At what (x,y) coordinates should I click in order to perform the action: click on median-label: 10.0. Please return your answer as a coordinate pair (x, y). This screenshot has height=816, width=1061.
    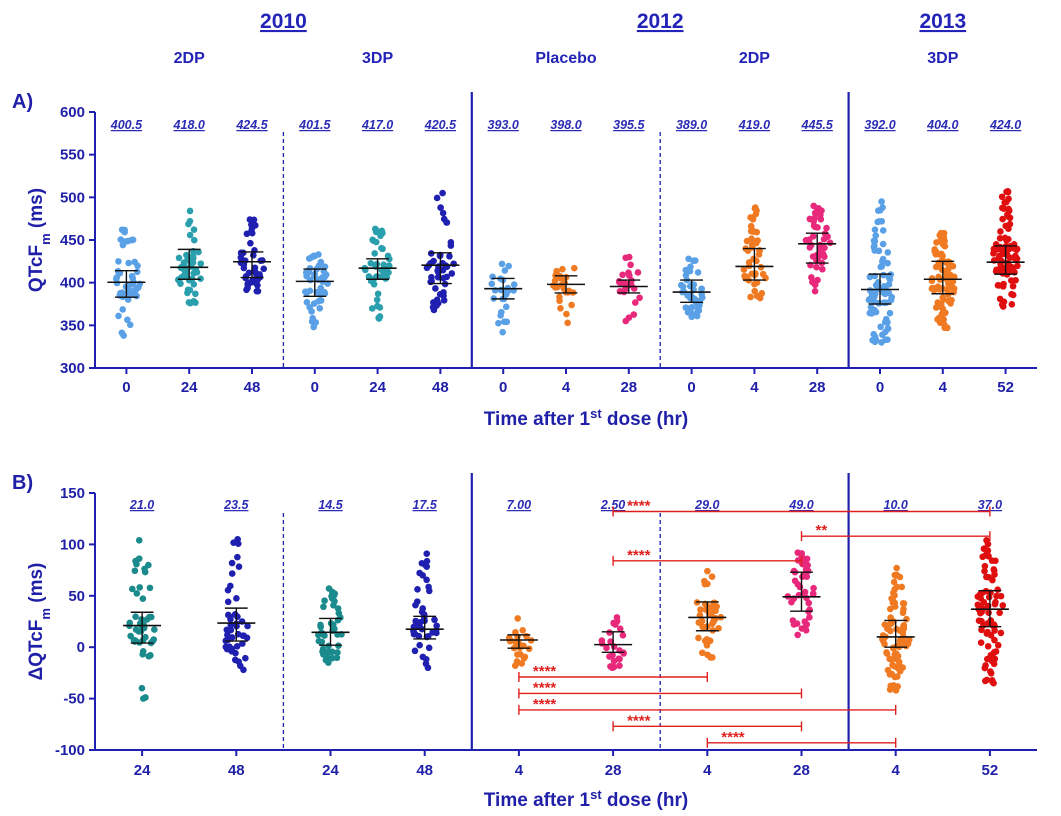
    Looking at the image, I should click on (896, 505).